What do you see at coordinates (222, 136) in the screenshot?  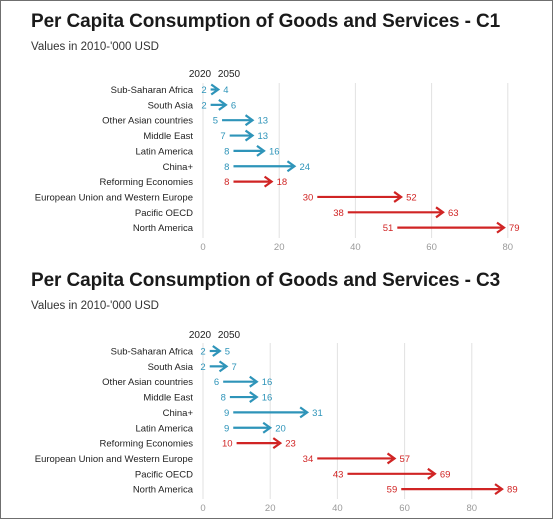 I see `value-label-2020: 7` at bounding box center [222, 136].